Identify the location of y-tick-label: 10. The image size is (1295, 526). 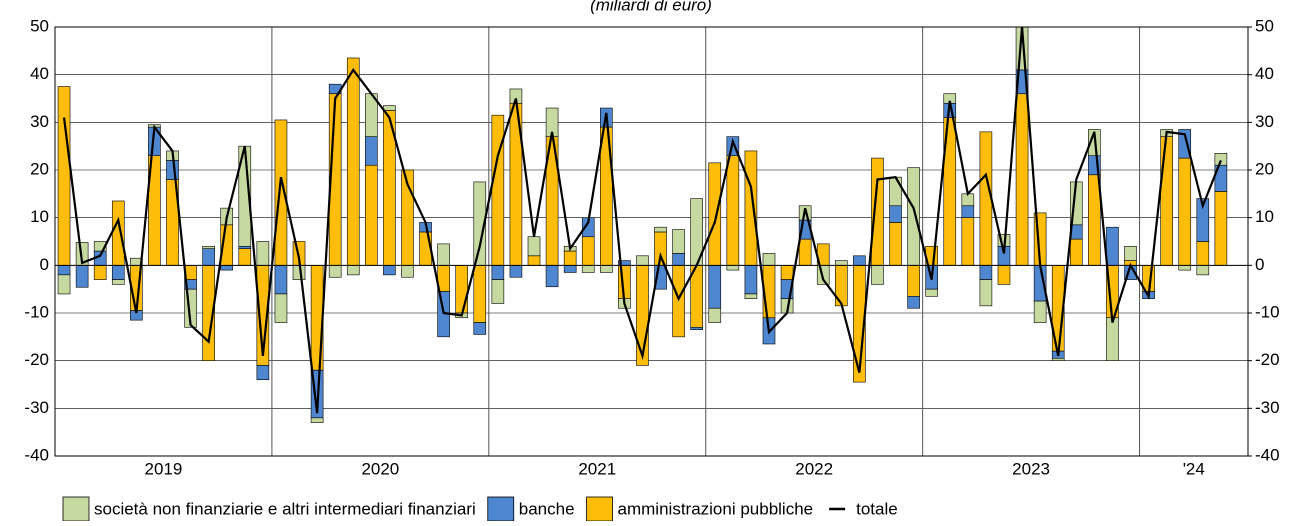
(39, 216).